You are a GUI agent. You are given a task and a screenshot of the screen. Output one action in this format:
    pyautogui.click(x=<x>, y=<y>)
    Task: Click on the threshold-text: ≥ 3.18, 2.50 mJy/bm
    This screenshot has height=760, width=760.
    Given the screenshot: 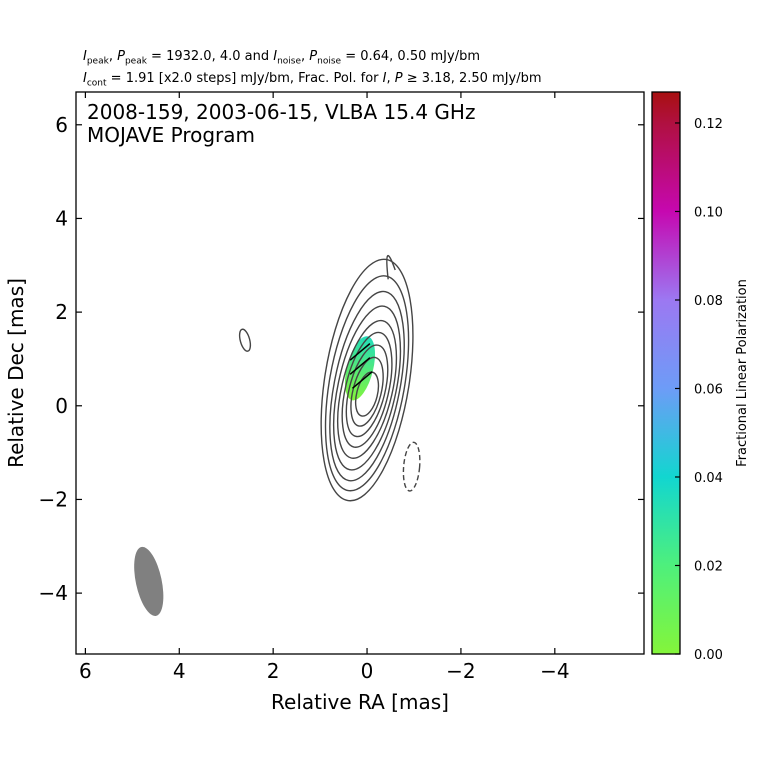 What is the action you would take?
    pyautogui.click(x=472, y=78)
    